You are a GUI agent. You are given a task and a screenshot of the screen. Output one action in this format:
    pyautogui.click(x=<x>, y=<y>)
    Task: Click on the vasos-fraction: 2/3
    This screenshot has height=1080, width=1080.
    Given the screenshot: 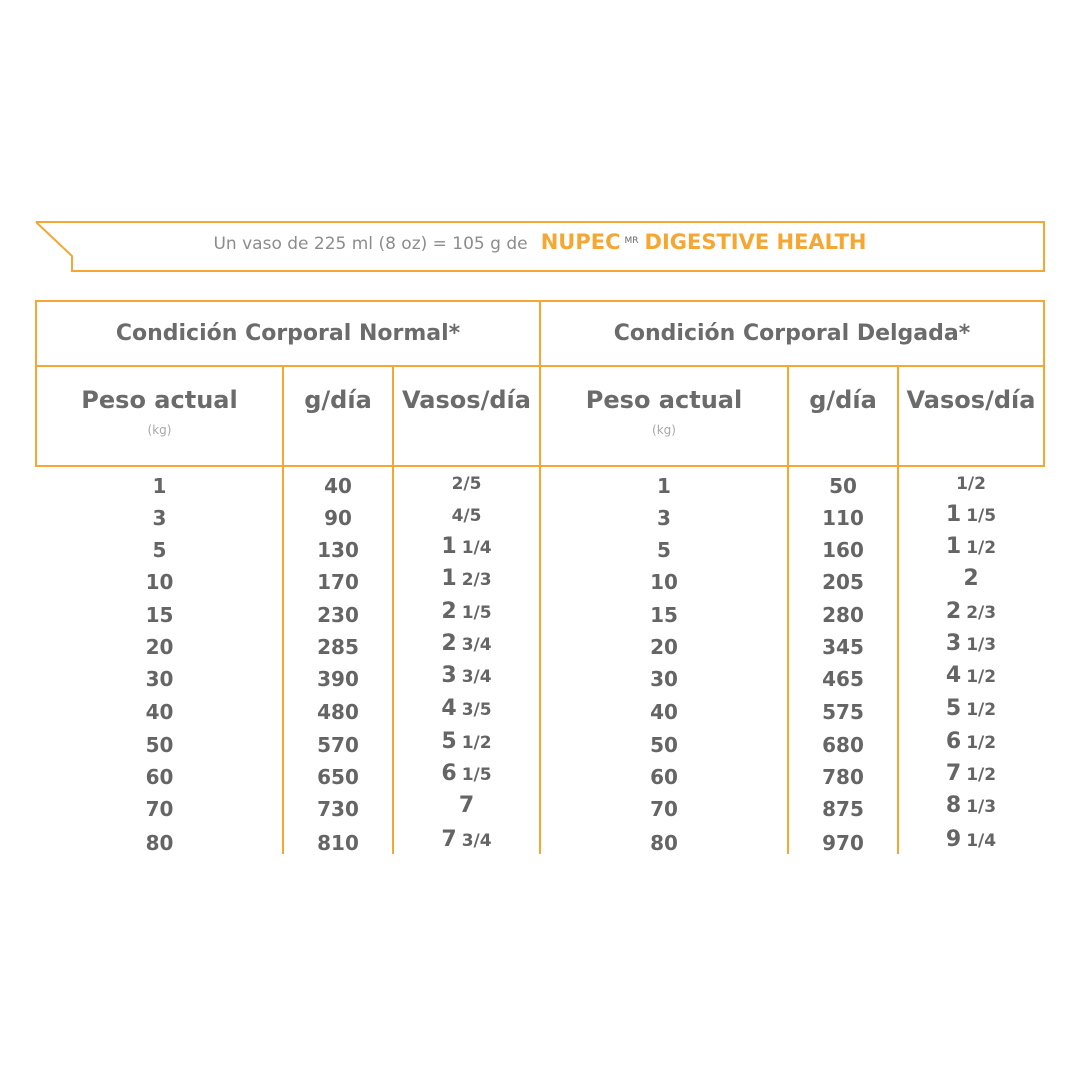 What is the action you would take?
    pyautogui.click(x=981, y=613)
    